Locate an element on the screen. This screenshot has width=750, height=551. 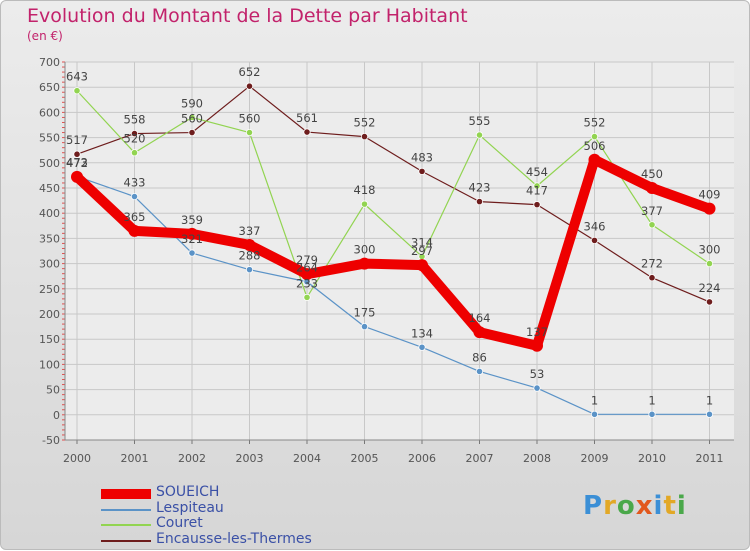
x-tick-label: 2004 is located at coordinates (307, 458).